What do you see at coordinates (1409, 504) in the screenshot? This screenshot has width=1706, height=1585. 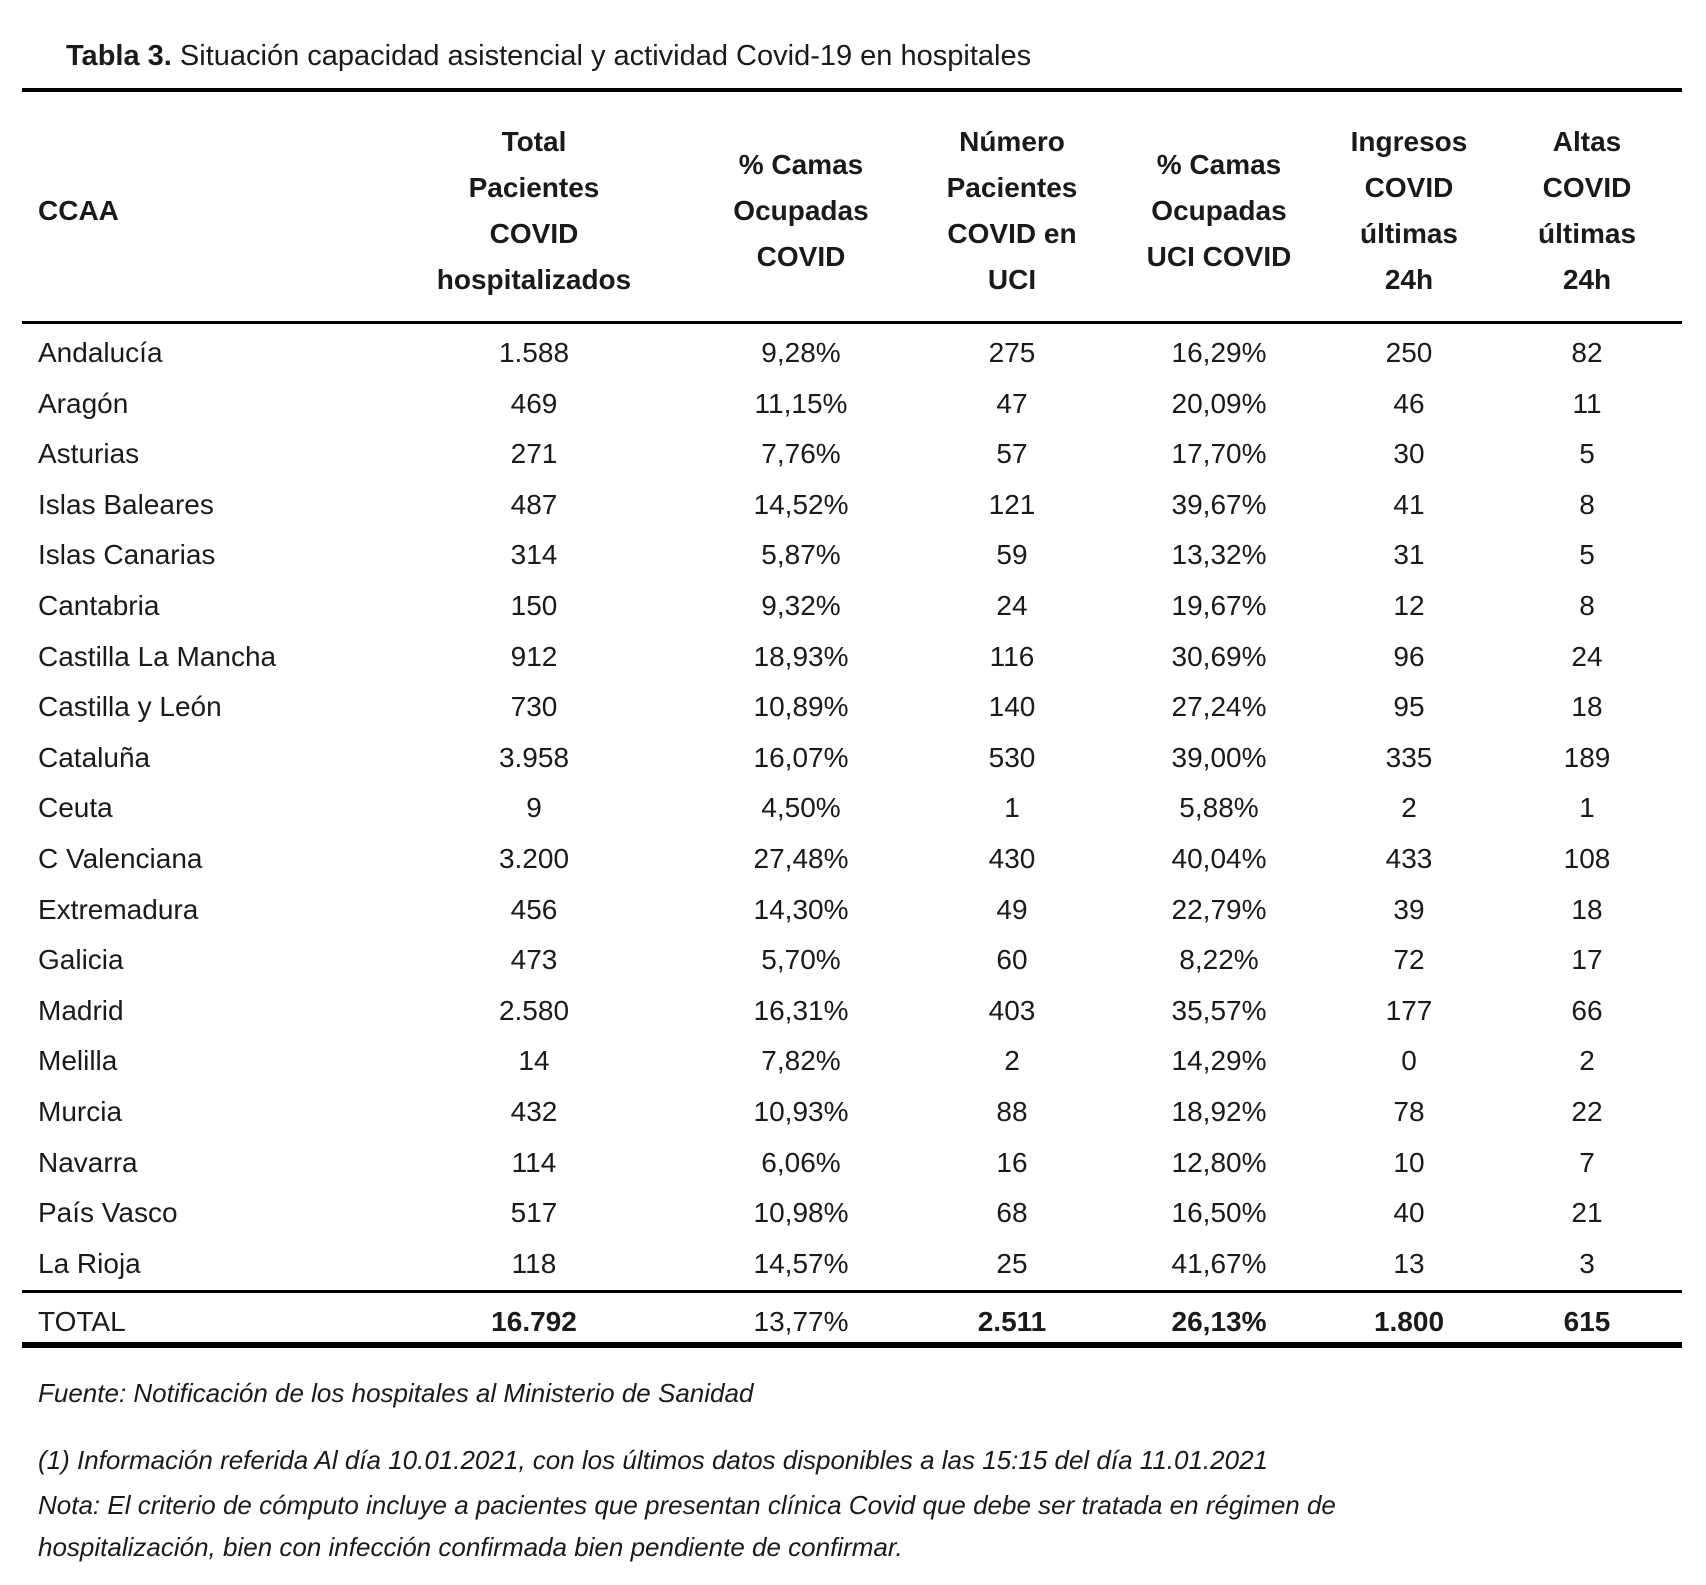 I see `table-cell: 41` at bounding box center [1409, 504].